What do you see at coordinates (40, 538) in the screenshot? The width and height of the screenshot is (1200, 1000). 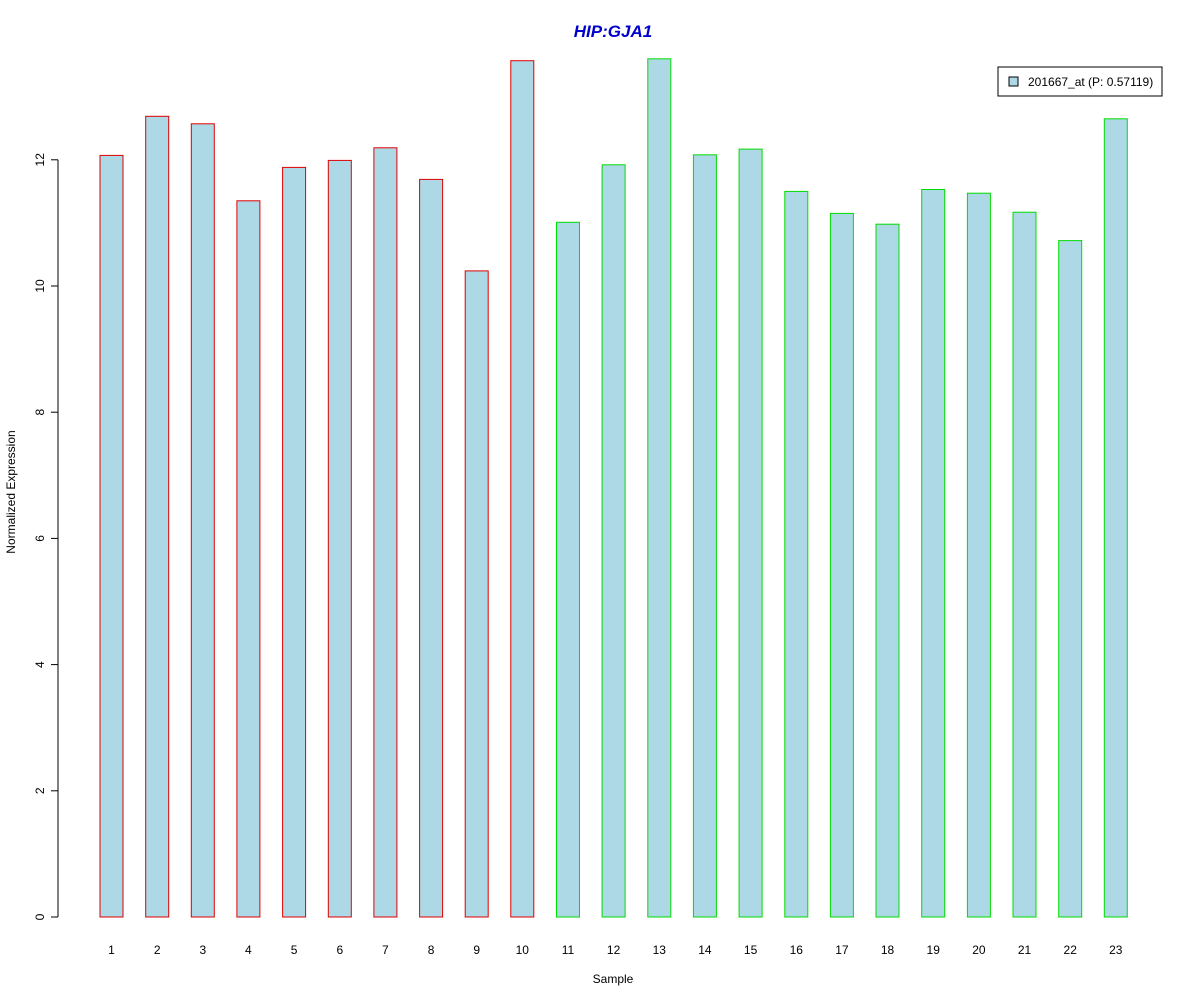 I see `y-tick-label: 6` at bounding box center [40, 538].